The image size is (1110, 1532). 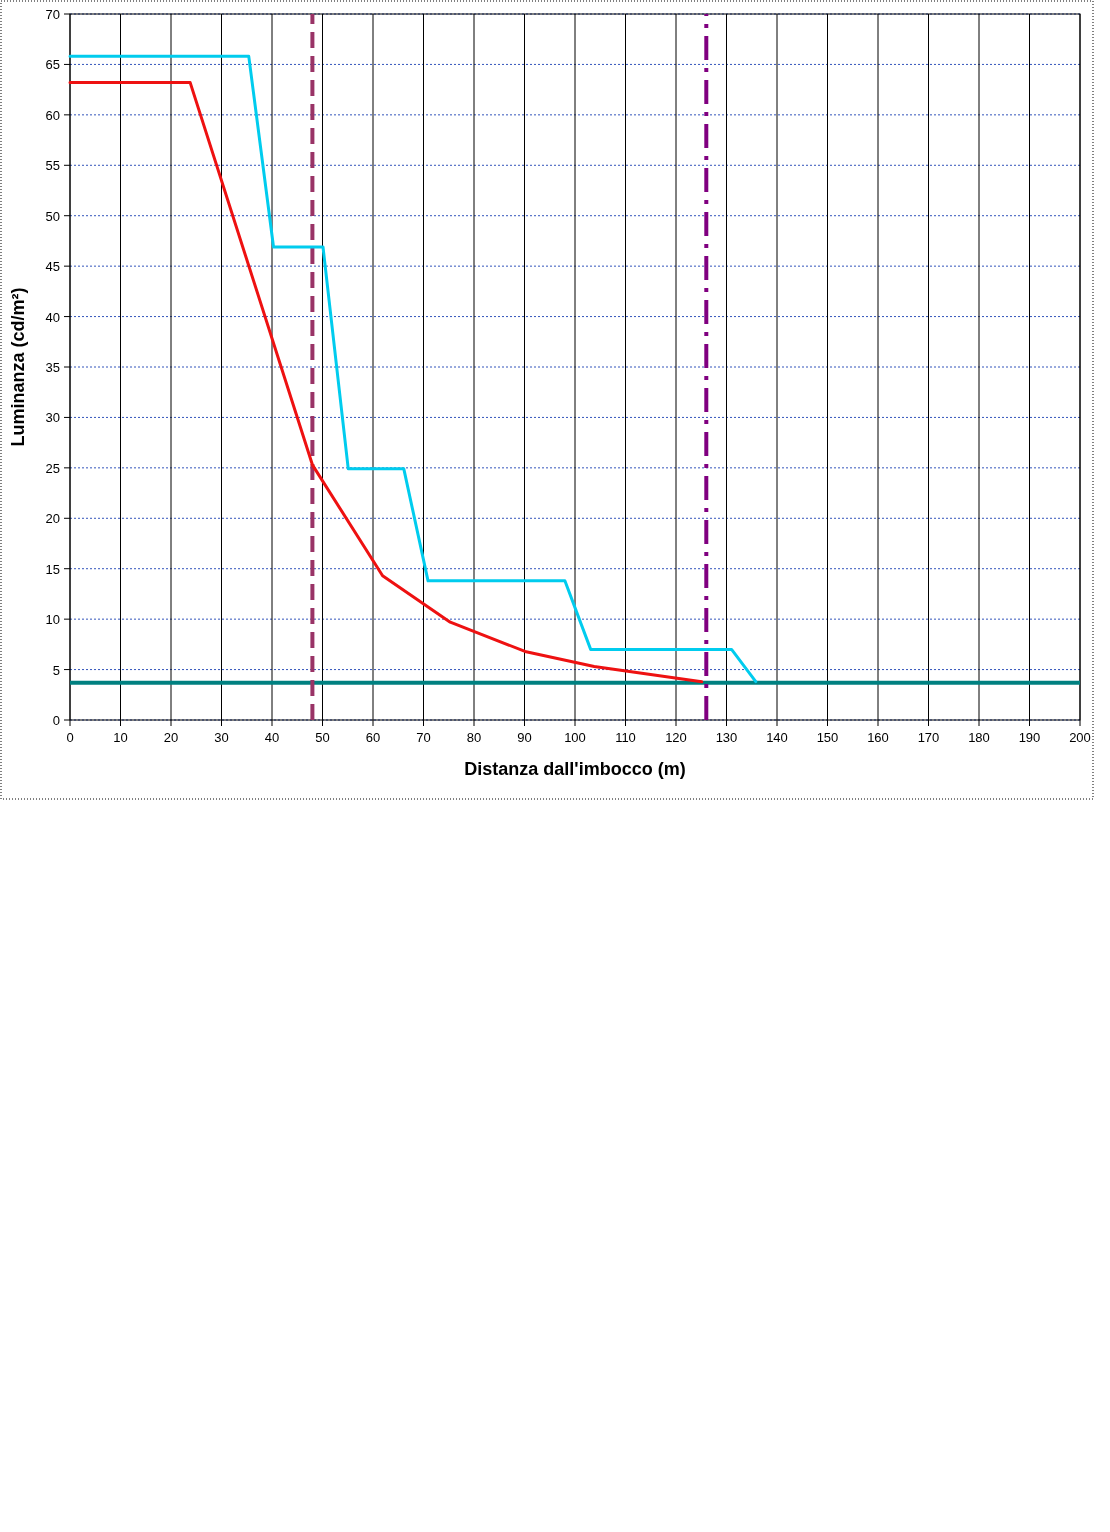 What do you see at coordinates (423, 737) in the screenshot?
I see `x-tick-label: 70` at bounding box center [423, 737].